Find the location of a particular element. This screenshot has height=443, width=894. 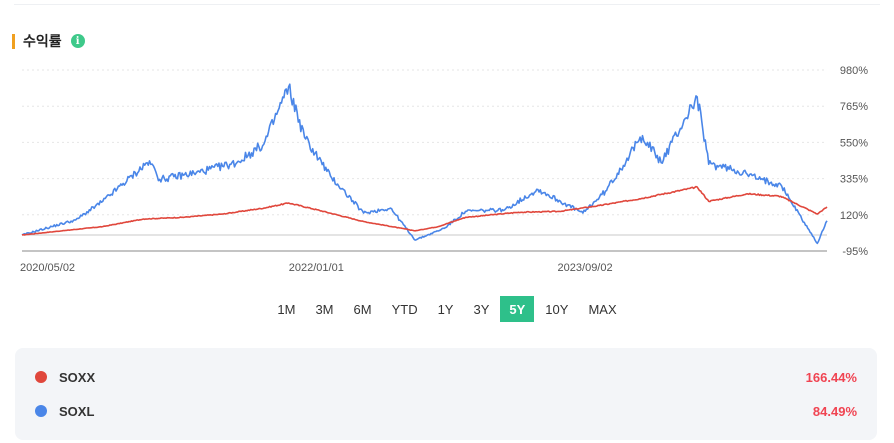

y-tick-label: 550% is located at coordinates (854, 143).